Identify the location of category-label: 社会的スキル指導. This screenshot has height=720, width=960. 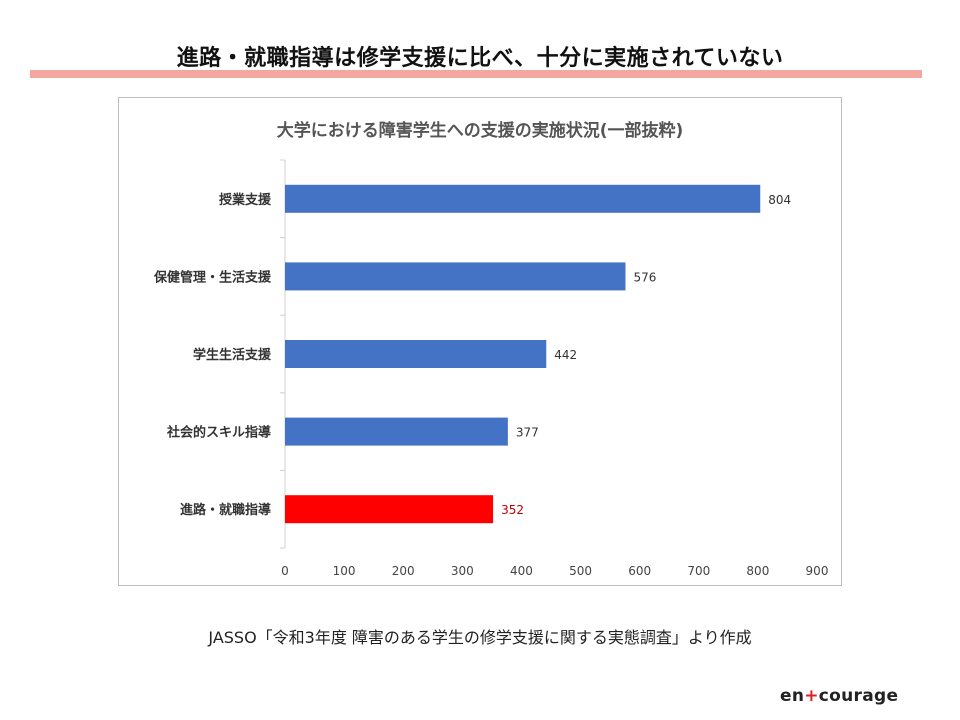
(218, 433).